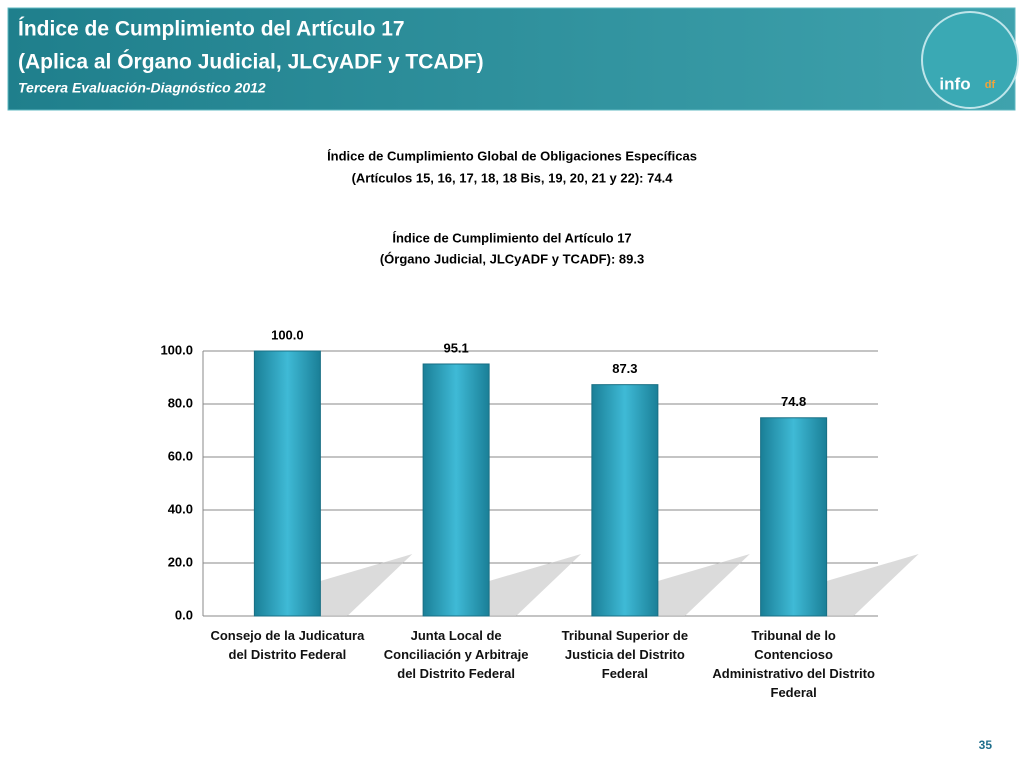 The width and height of the screenshot is (1024, 768). What do you see at coordinates (990, 85) in the screenshot?
I see `logo-text: df` at bounding box center [990, 85].